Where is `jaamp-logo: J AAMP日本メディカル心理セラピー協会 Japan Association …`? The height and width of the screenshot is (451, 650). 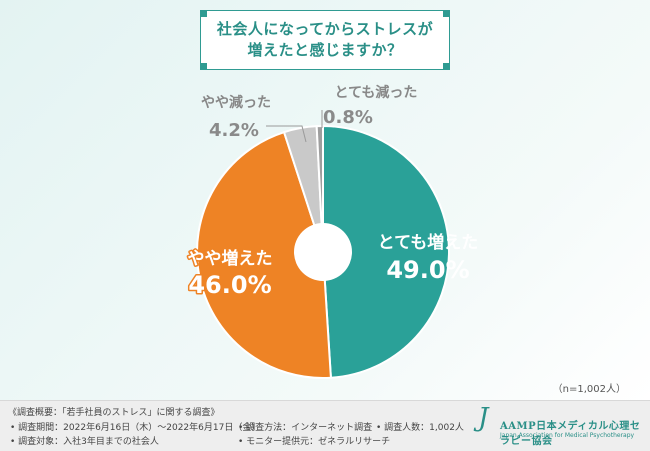 jaamp-logo: J AAMP日本メディカル心理セラピー協会 Japan Association … is located at coordinates (562, 425).